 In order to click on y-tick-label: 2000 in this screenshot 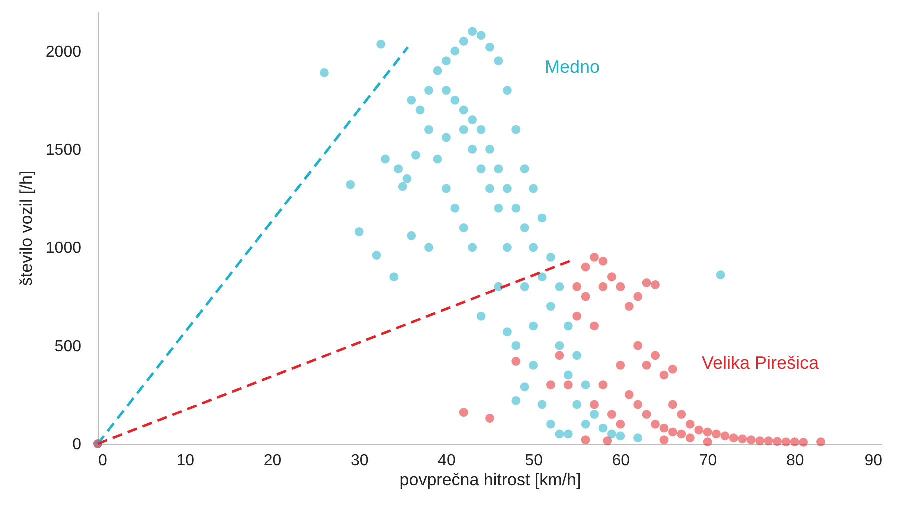, I will do `click(64, 52)`.